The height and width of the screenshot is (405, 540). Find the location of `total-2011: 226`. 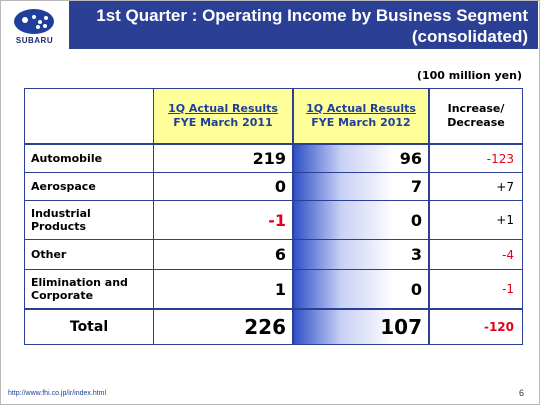

total-2011: 226 is located at coordinates (223, 326).